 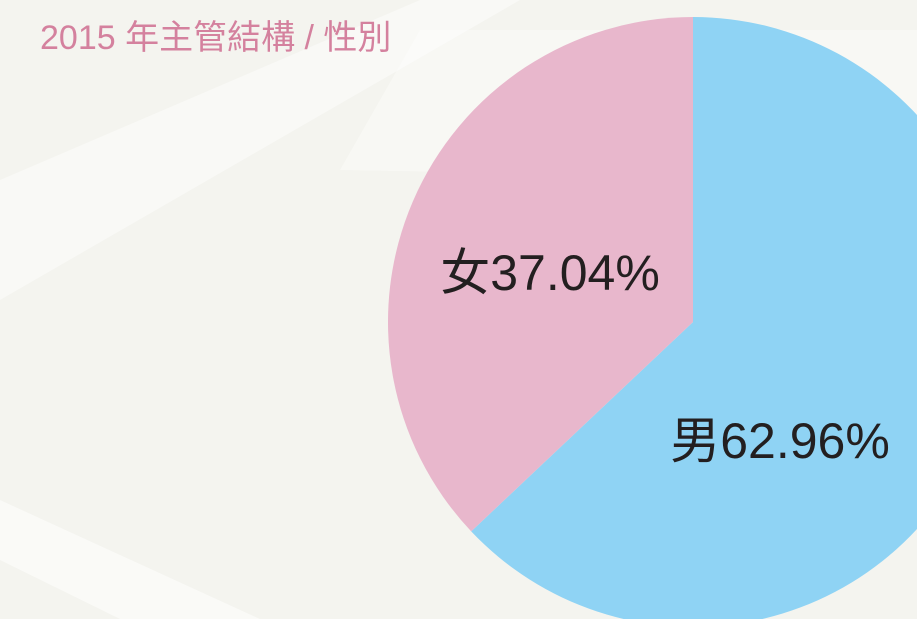 What do you see at coordinates (695, 441) in the screenshot?
I see `slice-category: 男` at bounding box center [695, 441].